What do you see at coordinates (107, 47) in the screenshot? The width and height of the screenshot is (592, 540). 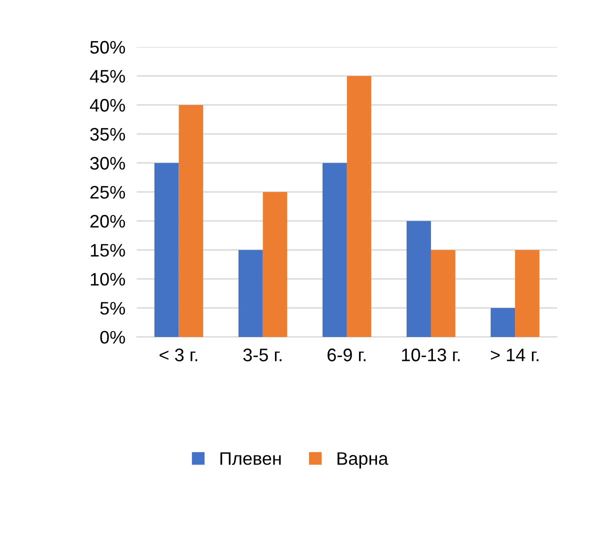 I see `y-tick-label: 50%` at bounding box center [107, 47].